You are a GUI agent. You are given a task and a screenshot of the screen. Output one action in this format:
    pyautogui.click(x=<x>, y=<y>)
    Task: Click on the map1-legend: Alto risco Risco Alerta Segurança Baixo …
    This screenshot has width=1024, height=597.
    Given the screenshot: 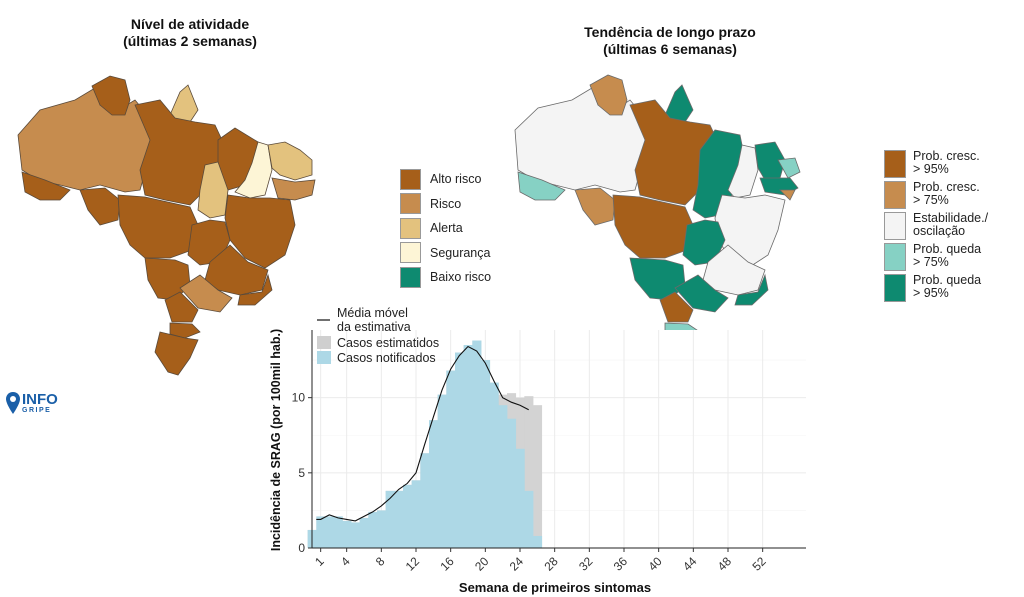 What is the action you would take?
    pyautogui.click(x=445, y=228)
    